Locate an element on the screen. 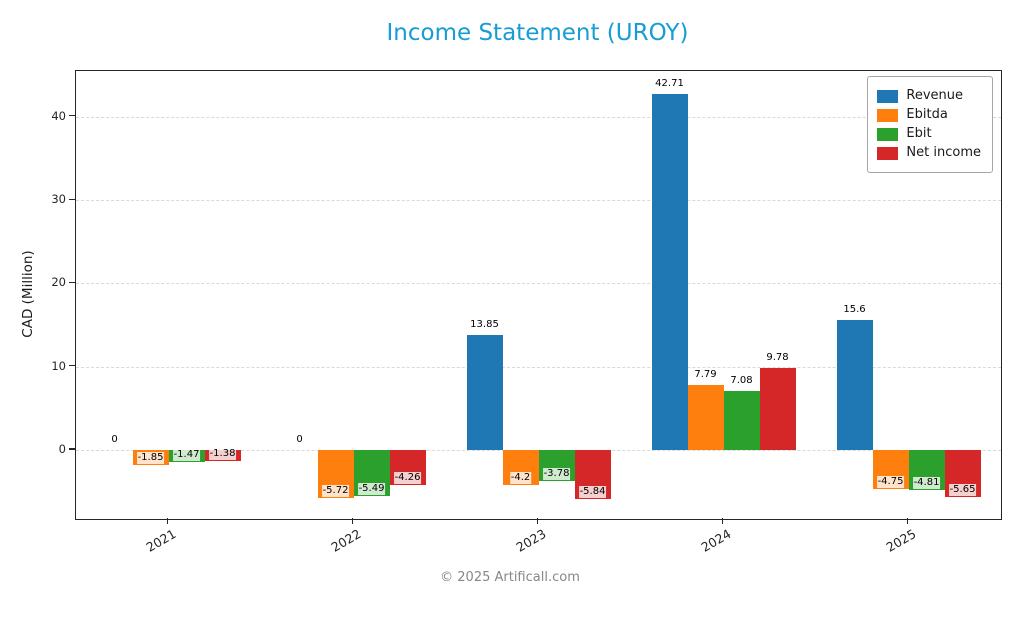  bar-value-label: 7.79 is located at coordinates (705, 375).